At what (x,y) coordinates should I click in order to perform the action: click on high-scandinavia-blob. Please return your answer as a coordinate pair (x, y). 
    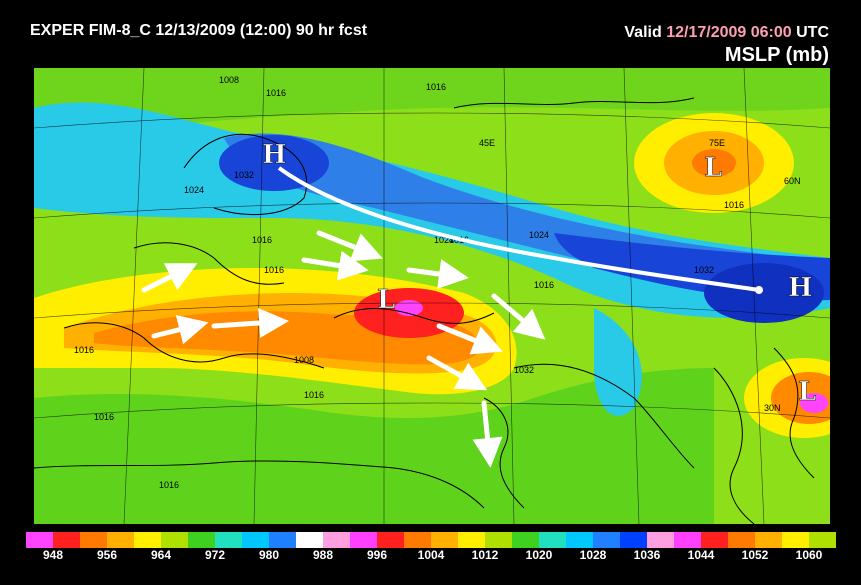
    Looking at the image, I should click on (274, 163).